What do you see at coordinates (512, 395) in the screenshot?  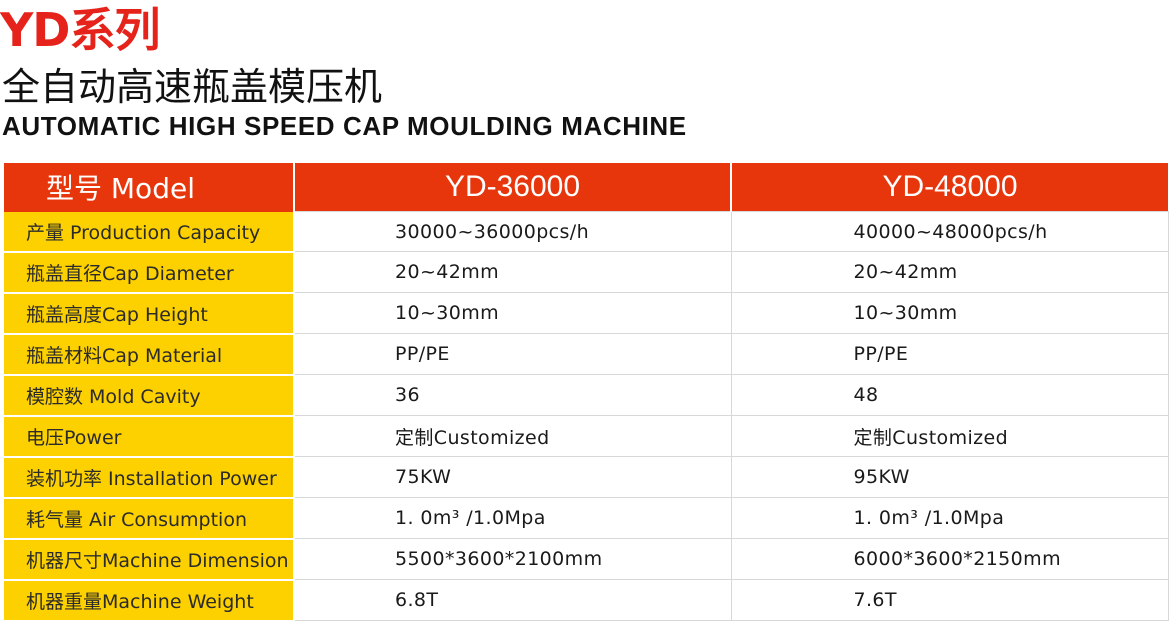 I see `cell-yd36000: 36` at bounding box center [512, 395].